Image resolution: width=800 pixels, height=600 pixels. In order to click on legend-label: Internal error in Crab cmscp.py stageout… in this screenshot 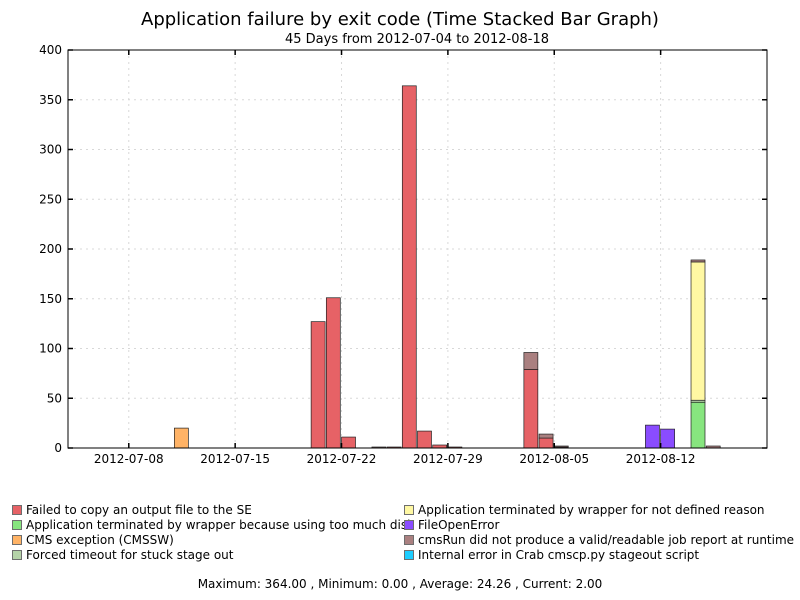, I will do `click(559, 555)`.